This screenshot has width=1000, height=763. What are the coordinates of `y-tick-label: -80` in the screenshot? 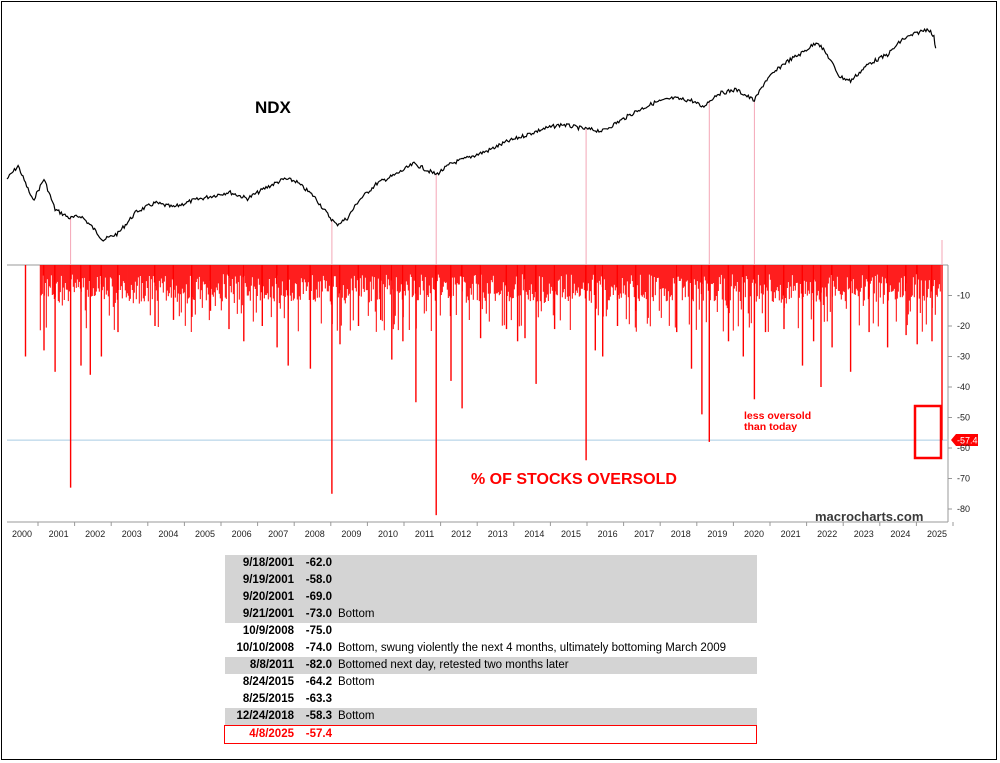 It's located at (963, 509).